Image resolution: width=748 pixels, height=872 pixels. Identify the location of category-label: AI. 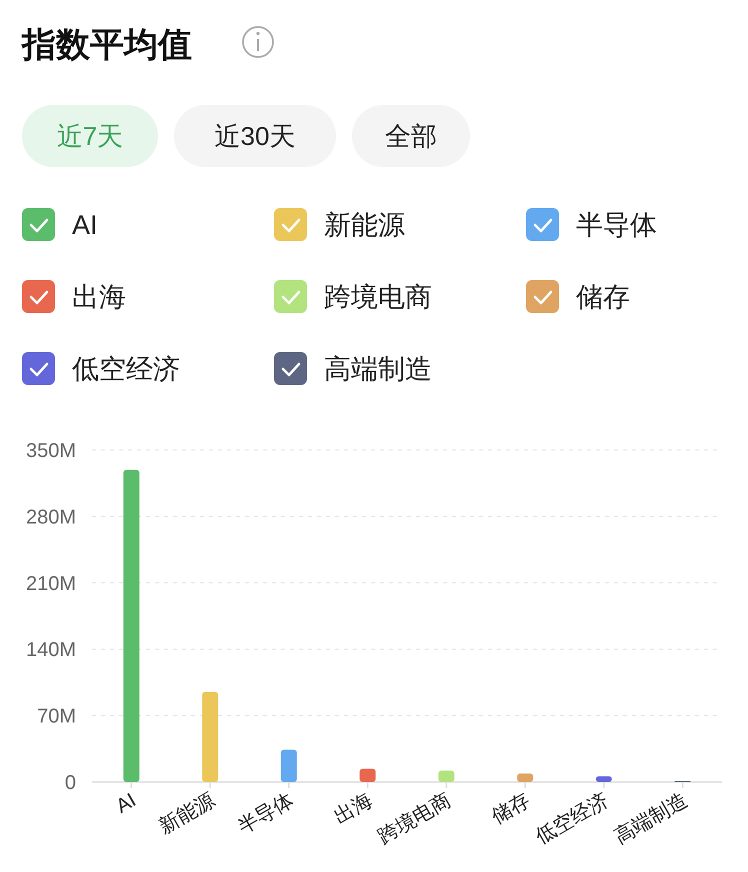
(85, 225).